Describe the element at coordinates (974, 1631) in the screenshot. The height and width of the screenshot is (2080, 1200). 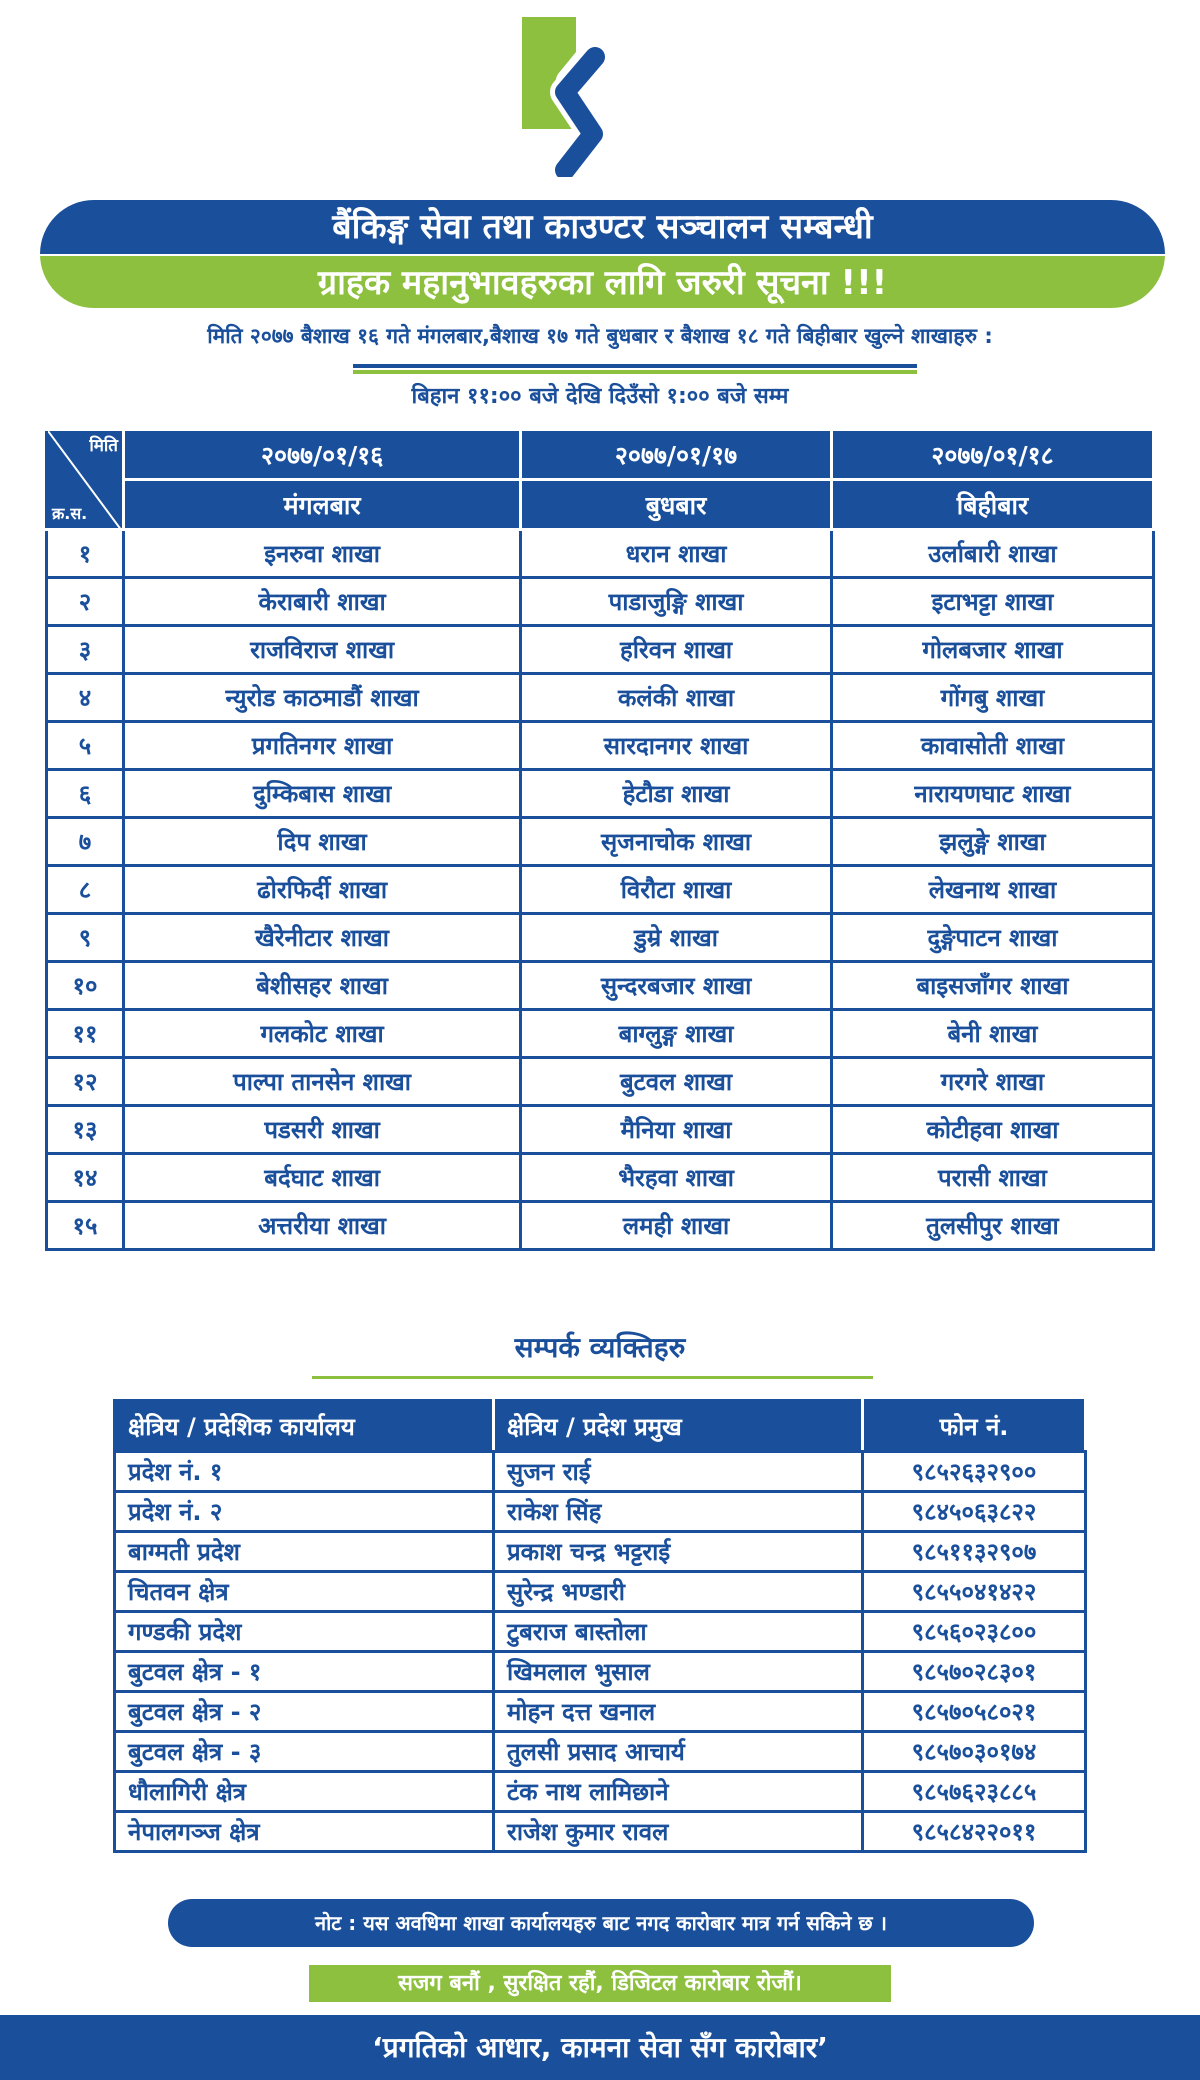
I see `phone-cell: ९८५६०२३८००` at that location.